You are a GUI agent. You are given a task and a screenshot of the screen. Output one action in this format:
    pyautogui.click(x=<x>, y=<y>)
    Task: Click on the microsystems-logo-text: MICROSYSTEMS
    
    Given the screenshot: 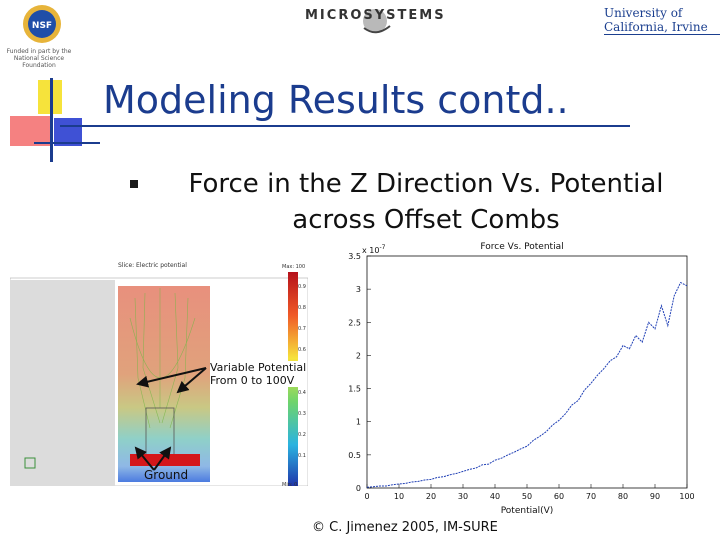 What is the action you would take?
    pyautogui.click(x=375, y=15)
    